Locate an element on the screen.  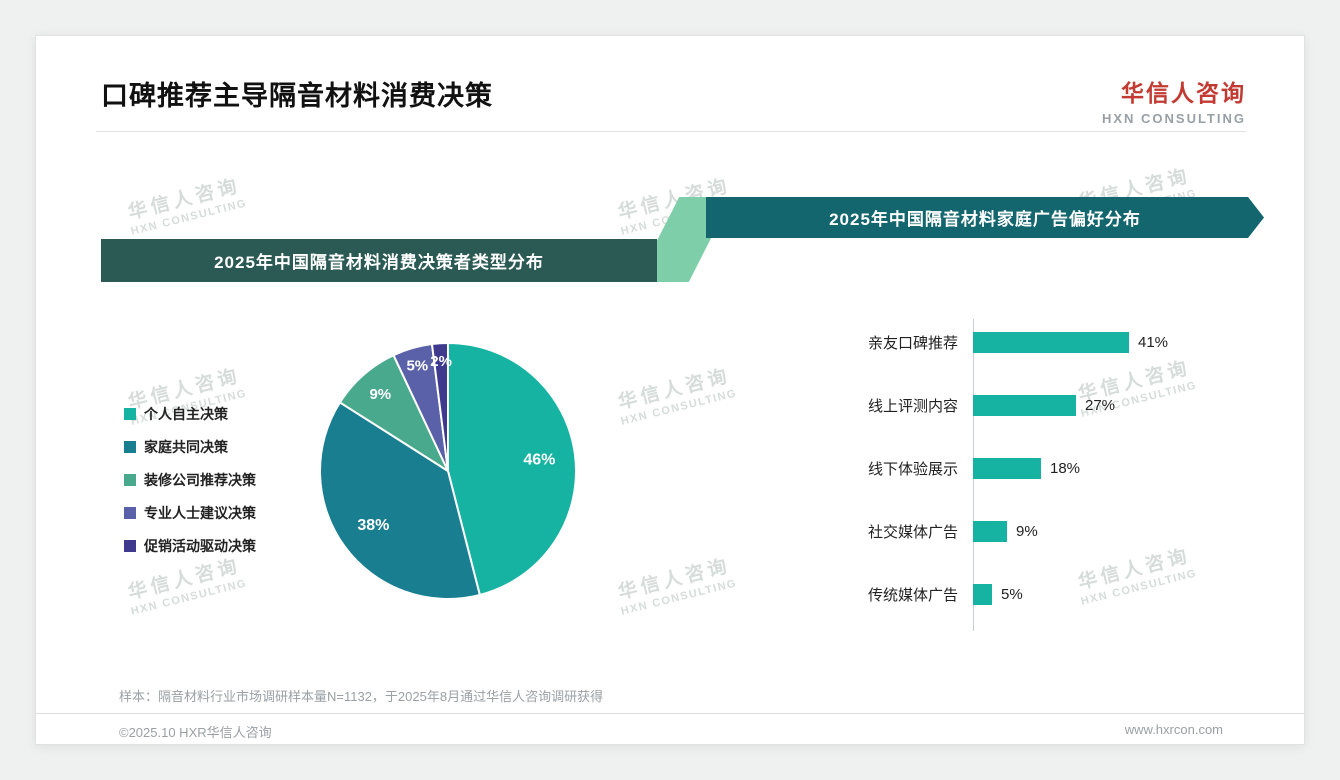
bar-track: 27% is located at coordinates (1044, 405).